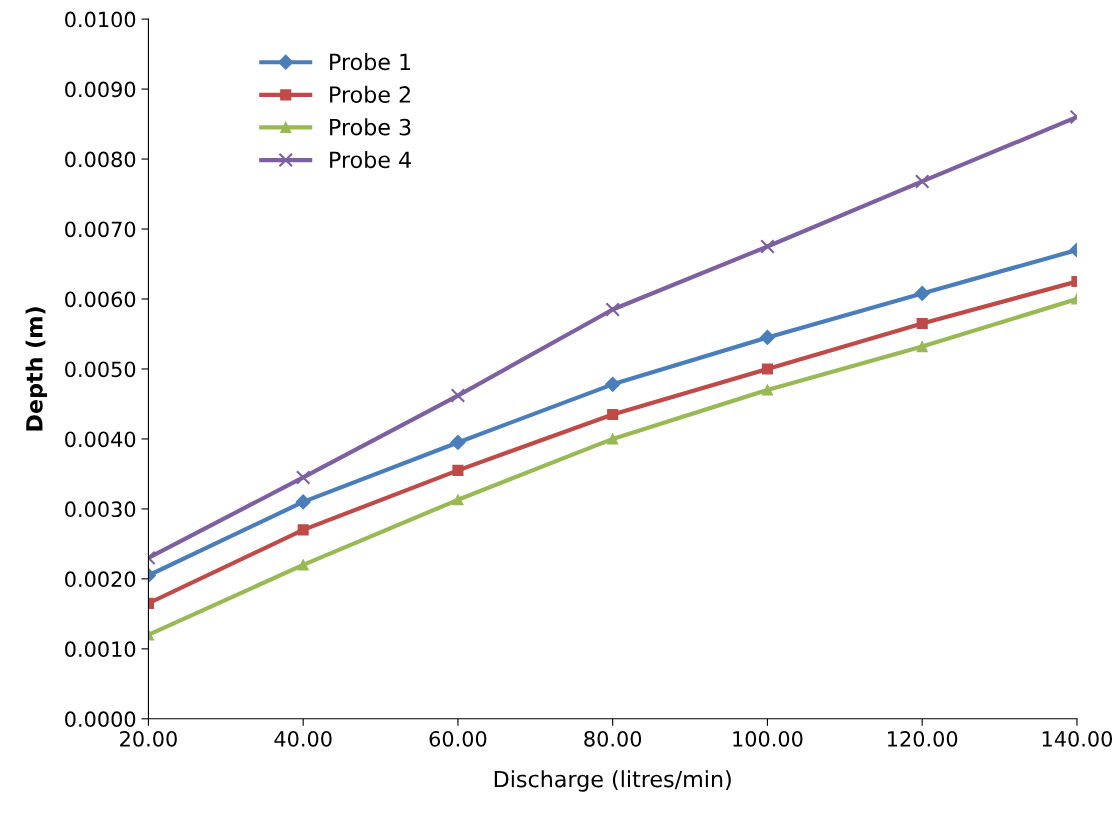 Image resolution: width=1116 pixels, height=831 pixels. What do you see at coordinates (100, 439) in the screenshot?
I see `y-tick-label: 0.0040` at bounding box center [100, 439].